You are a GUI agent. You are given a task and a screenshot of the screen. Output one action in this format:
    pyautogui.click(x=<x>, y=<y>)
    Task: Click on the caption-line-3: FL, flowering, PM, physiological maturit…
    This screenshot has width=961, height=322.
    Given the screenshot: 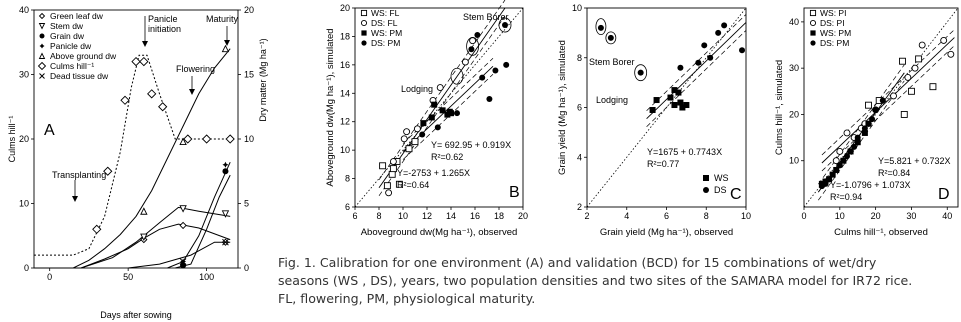 What is the action you would take?
    pyautogui.click(x=407, y=298)
    